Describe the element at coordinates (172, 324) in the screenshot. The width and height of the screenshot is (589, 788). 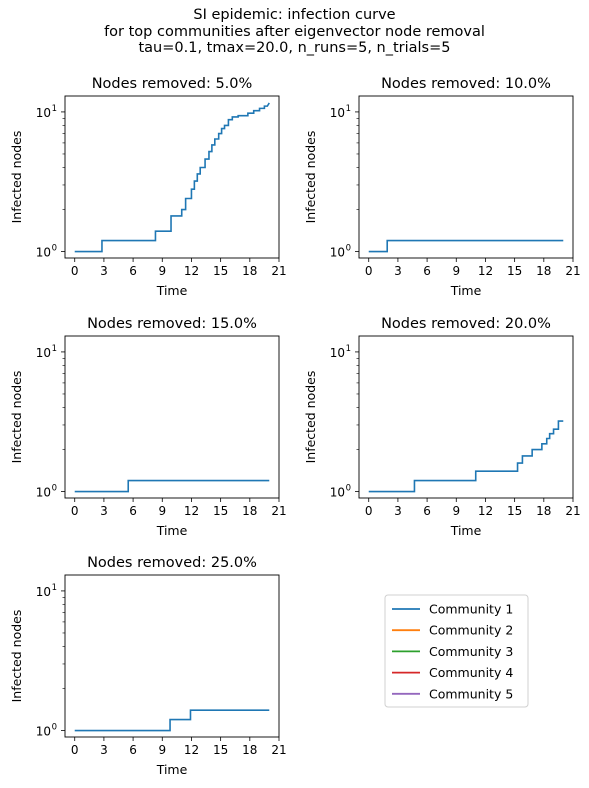
I see `subplot-title: Nodes removed: 15.0%` at that location.